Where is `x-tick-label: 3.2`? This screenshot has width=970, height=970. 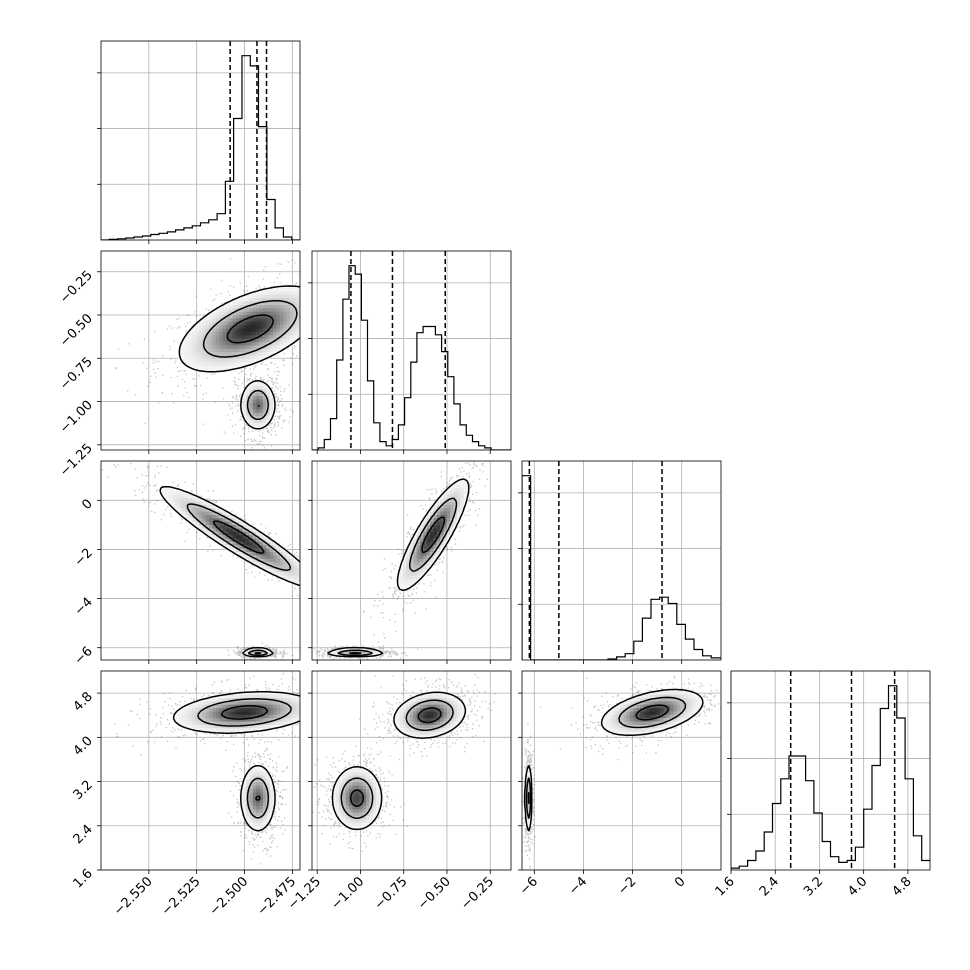 x-tick-label: 3.2 is located at coordinates (813, 886).